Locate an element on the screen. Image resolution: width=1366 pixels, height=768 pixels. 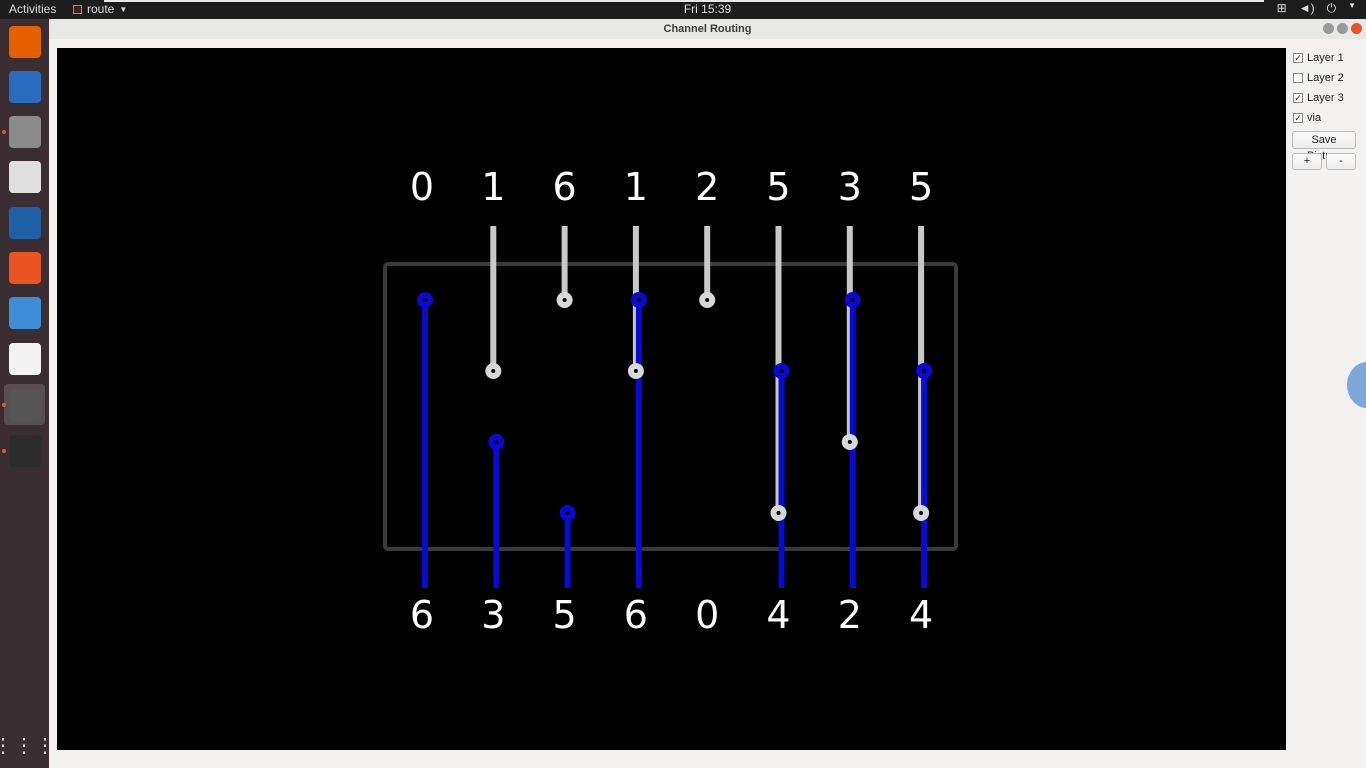
checkbox-via: ✓ via is located at coordinates (1327, 118).